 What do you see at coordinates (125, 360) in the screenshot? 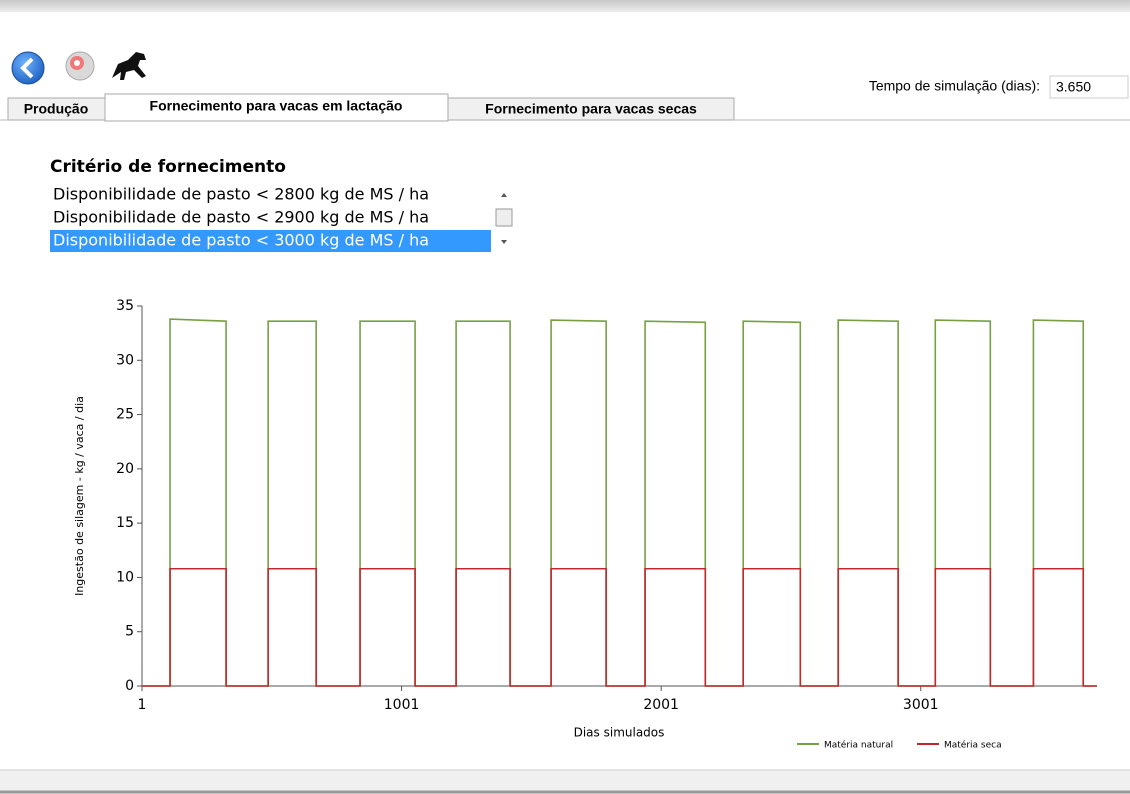
I see `y-tick-label: 30` at bounding box center [125, 360].